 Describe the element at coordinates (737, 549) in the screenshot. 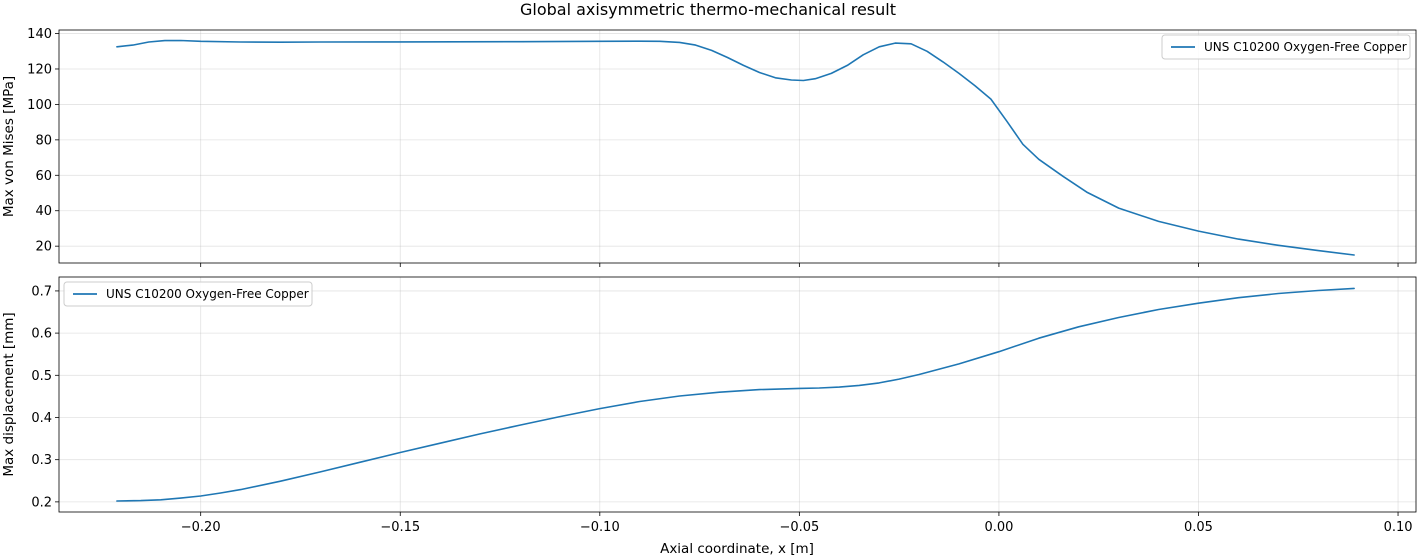

I see `x-axis-label: Axial coordinate, x [m]` at that location.